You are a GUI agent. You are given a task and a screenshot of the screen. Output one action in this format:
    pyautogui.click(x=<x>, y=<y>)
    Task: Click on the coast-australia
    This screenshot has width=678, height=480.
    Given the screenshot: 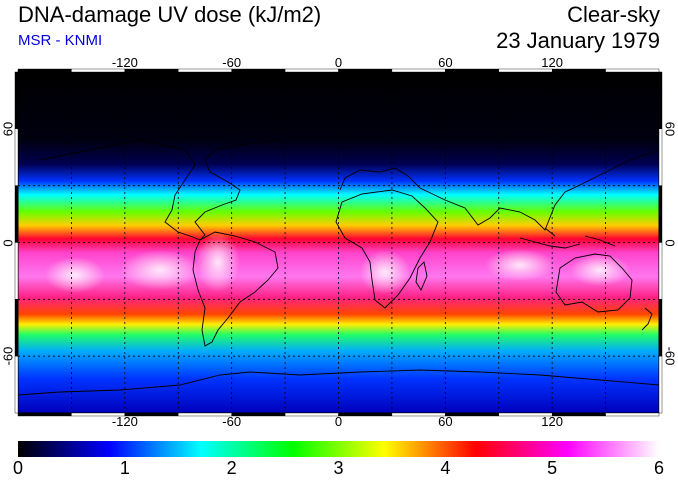 What is the action you would take?
    pyautogui.click(x=594, y=283)
    